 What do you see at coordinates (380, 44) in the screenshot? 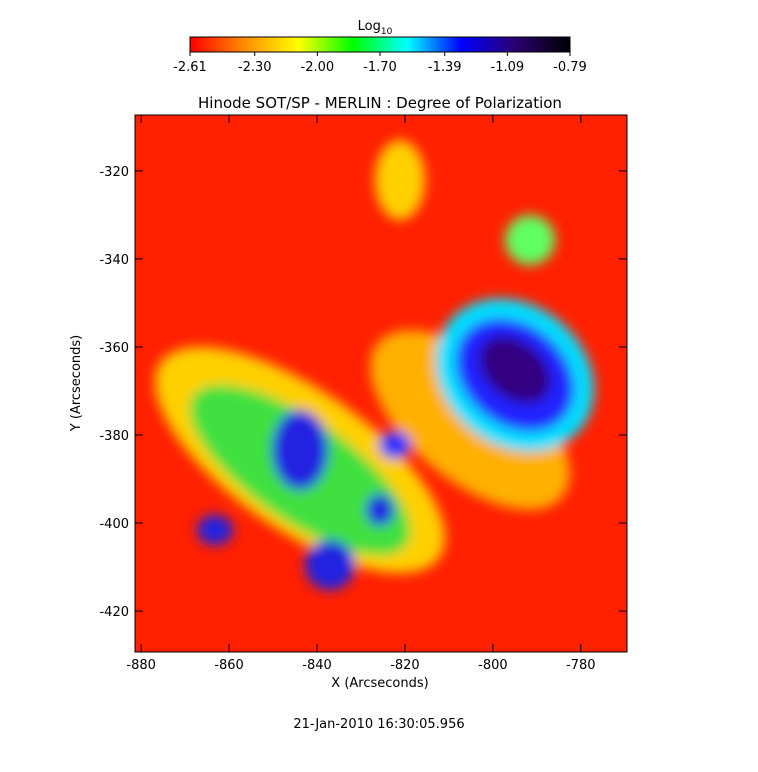
I see `colorbar` at bounding box center [380, 44].